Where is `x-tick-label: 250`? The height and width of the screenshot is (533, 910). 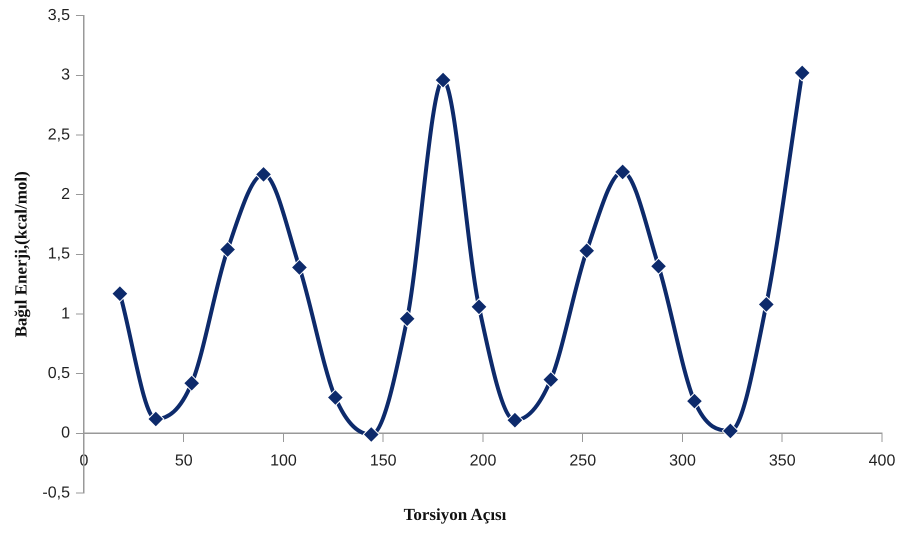 x-tick-label: 250 is located at coordinates (582, 461).